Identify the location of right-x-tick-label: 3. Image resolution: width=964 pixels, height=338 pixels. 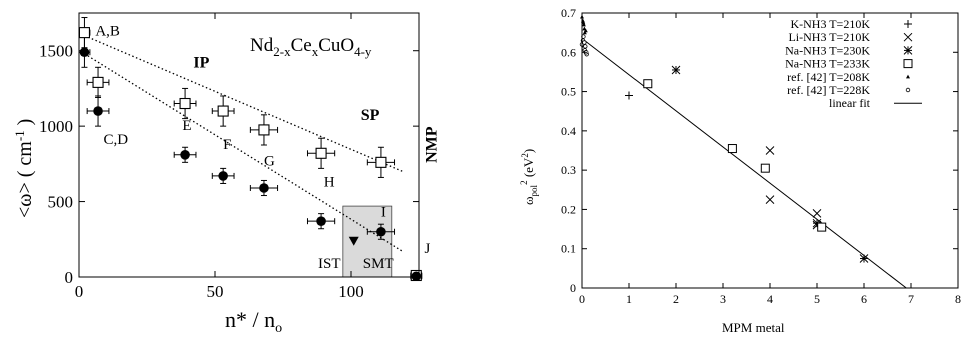
(723, 299).